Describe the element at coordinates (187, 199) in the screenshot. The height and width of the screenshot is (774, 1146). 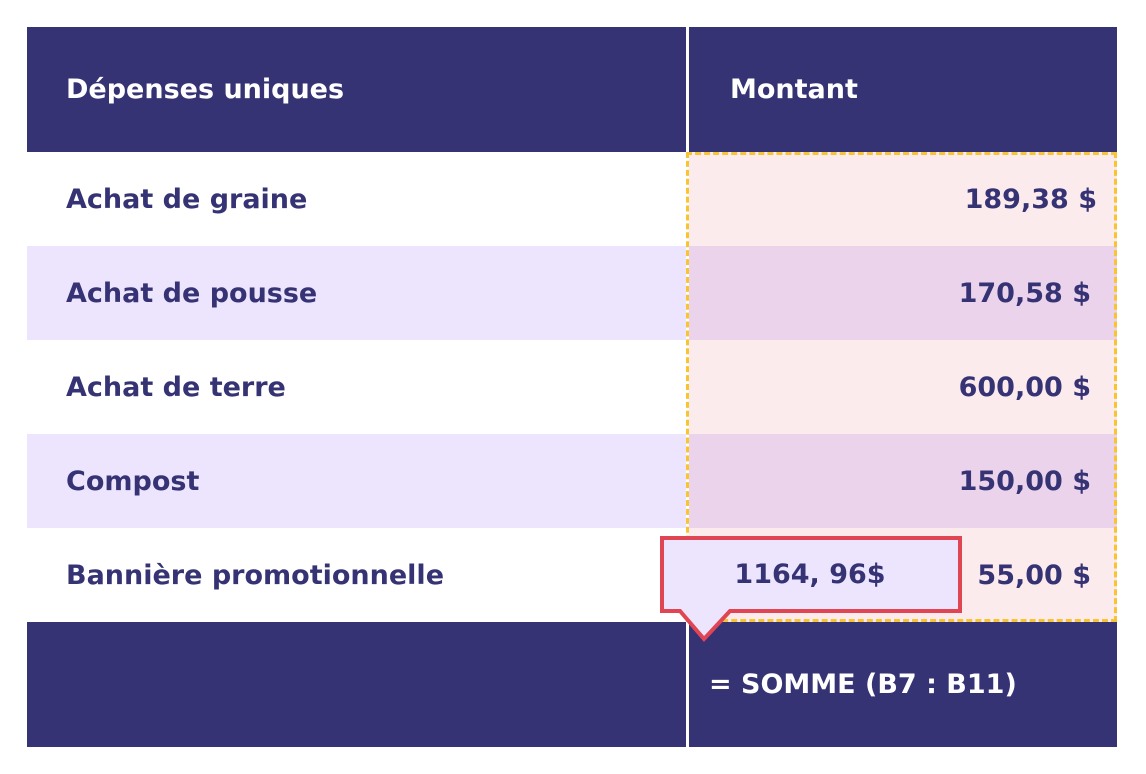
I see `row-label: Achat de graine` at that location.